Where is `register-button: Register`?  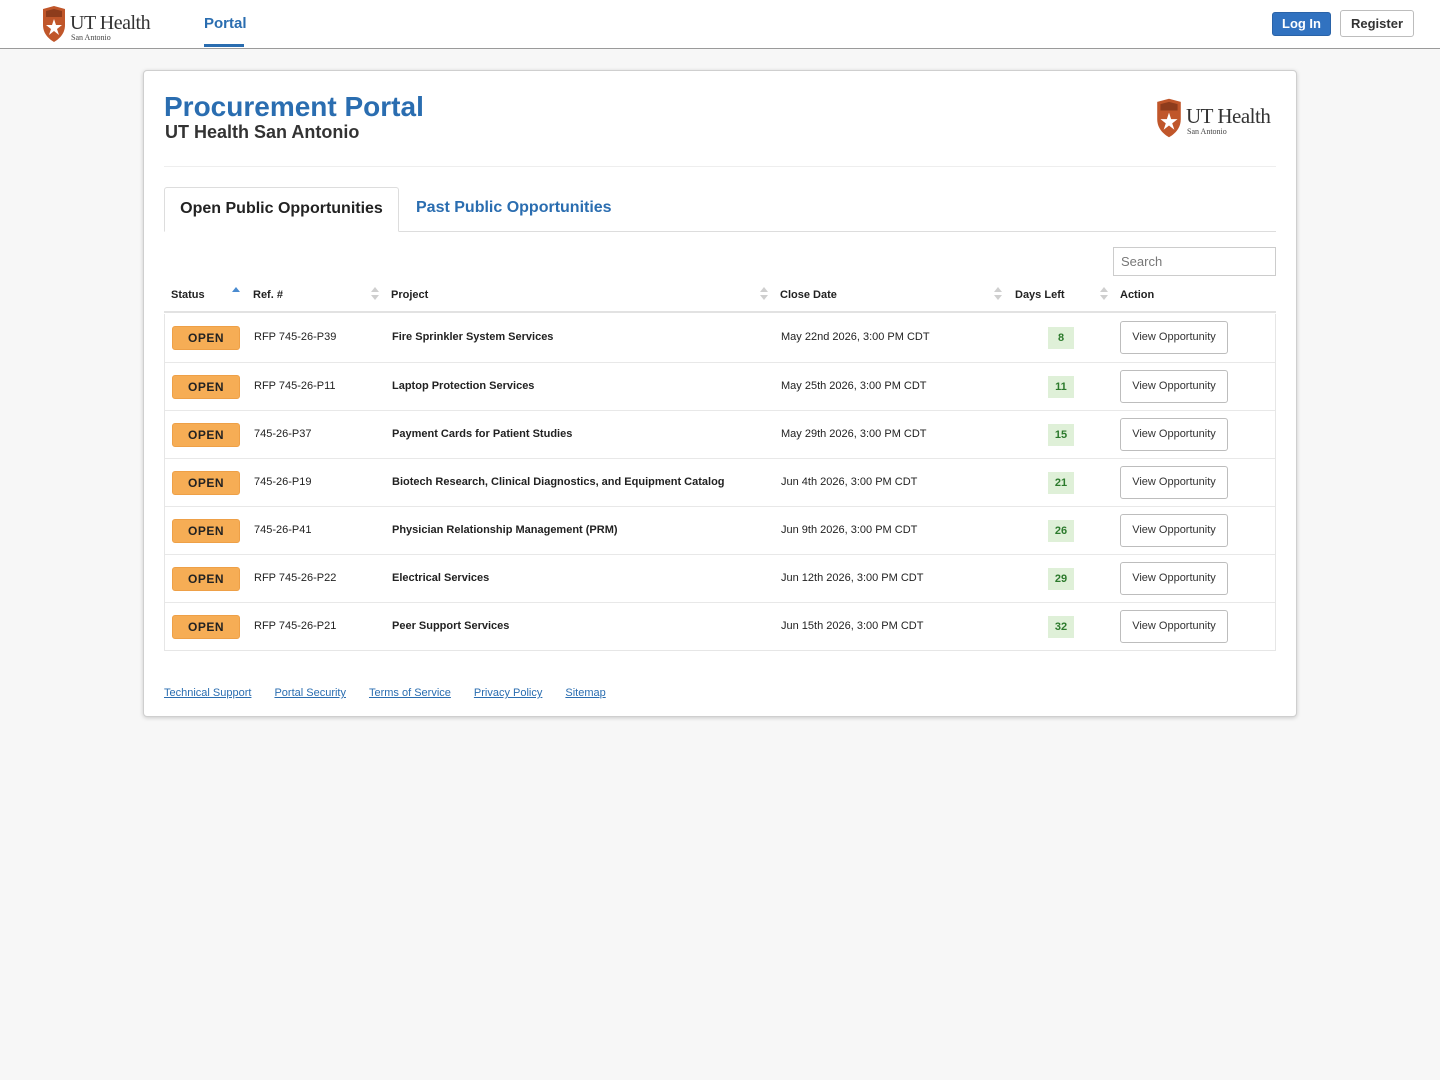
register-button: Register is located at coordinates (1377, 23).